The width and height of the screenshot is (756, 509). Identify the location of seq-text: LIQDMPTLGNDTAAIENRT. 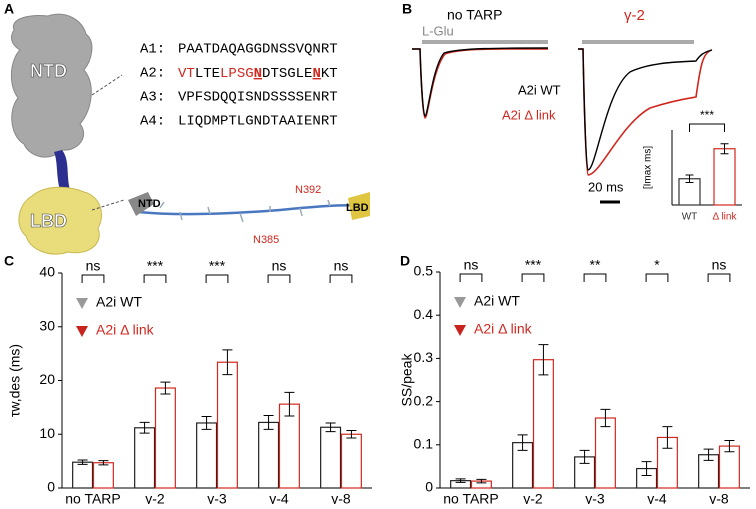
(258, 122).